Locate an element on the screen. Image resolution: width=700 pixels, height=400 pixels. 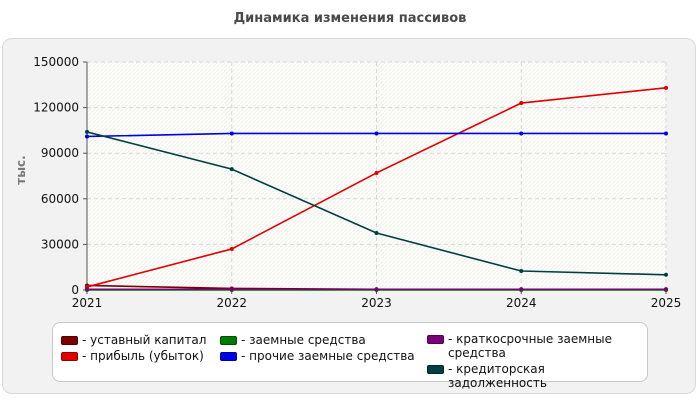
legend-label: - краткосрочные заемные средства is located at coordinates (530, 346).